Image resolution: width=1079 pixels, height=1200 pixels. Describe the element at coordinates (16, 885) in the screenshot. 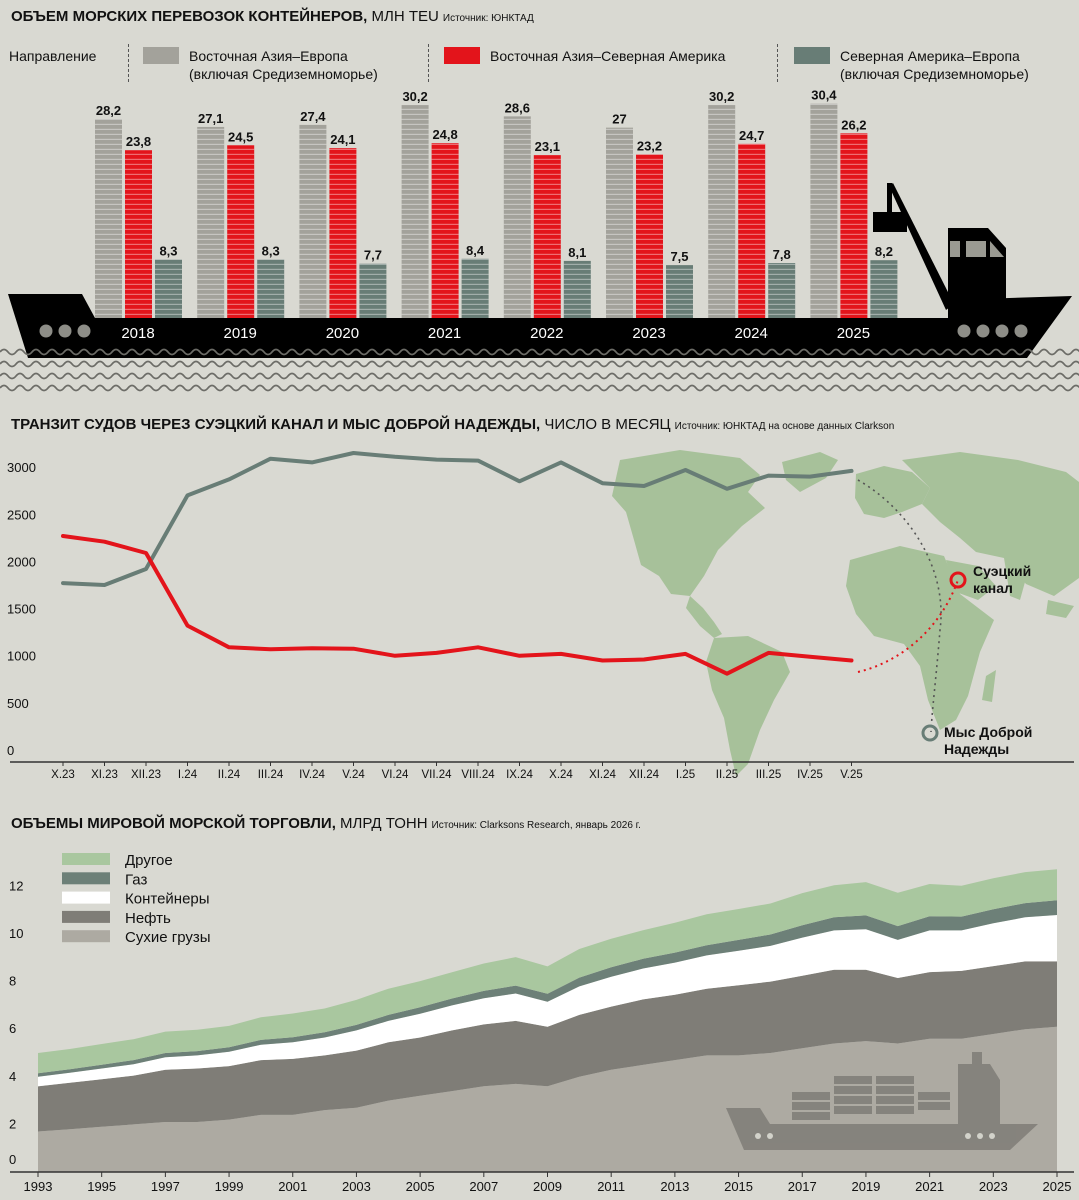

I see `y-tick-label: 12` at that location.